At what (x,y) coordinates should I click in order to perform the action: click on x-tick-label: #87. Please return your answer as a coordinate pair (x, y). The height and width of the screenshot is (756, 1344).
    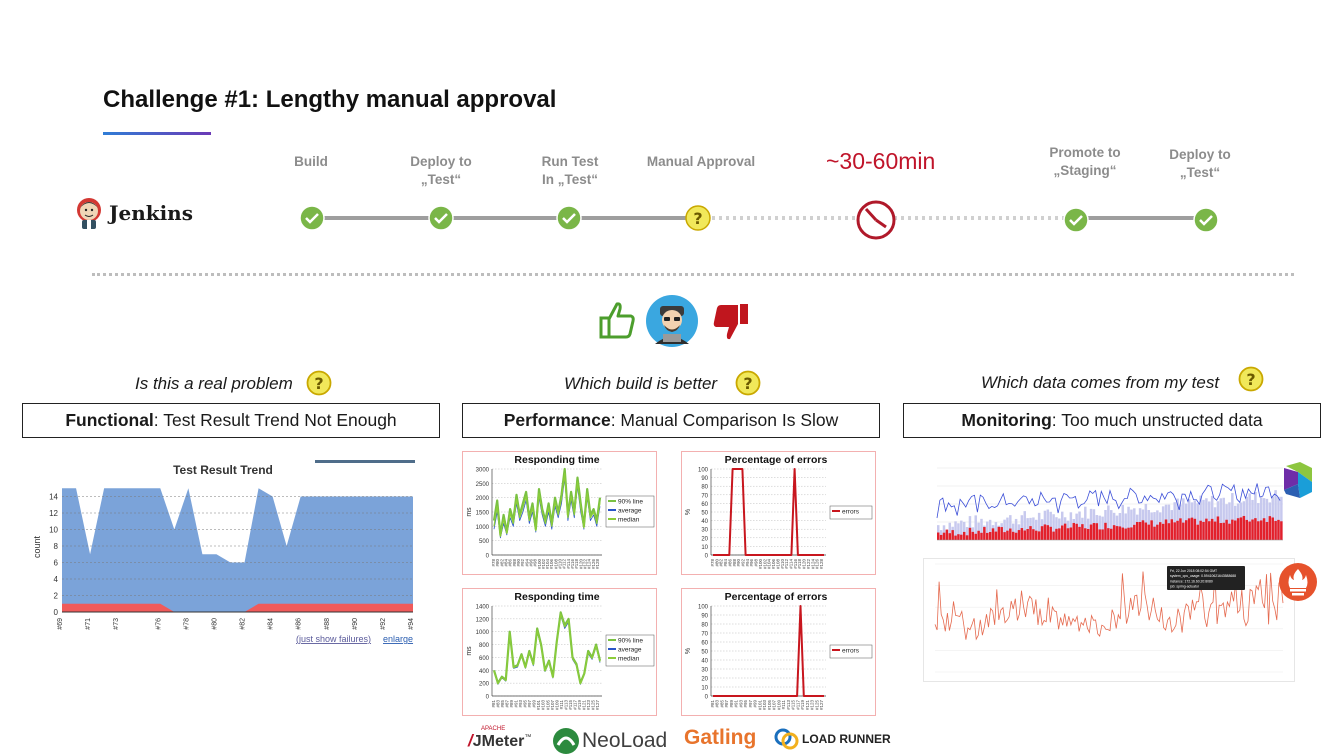
    Looking at the image, I should click on (507, 704).